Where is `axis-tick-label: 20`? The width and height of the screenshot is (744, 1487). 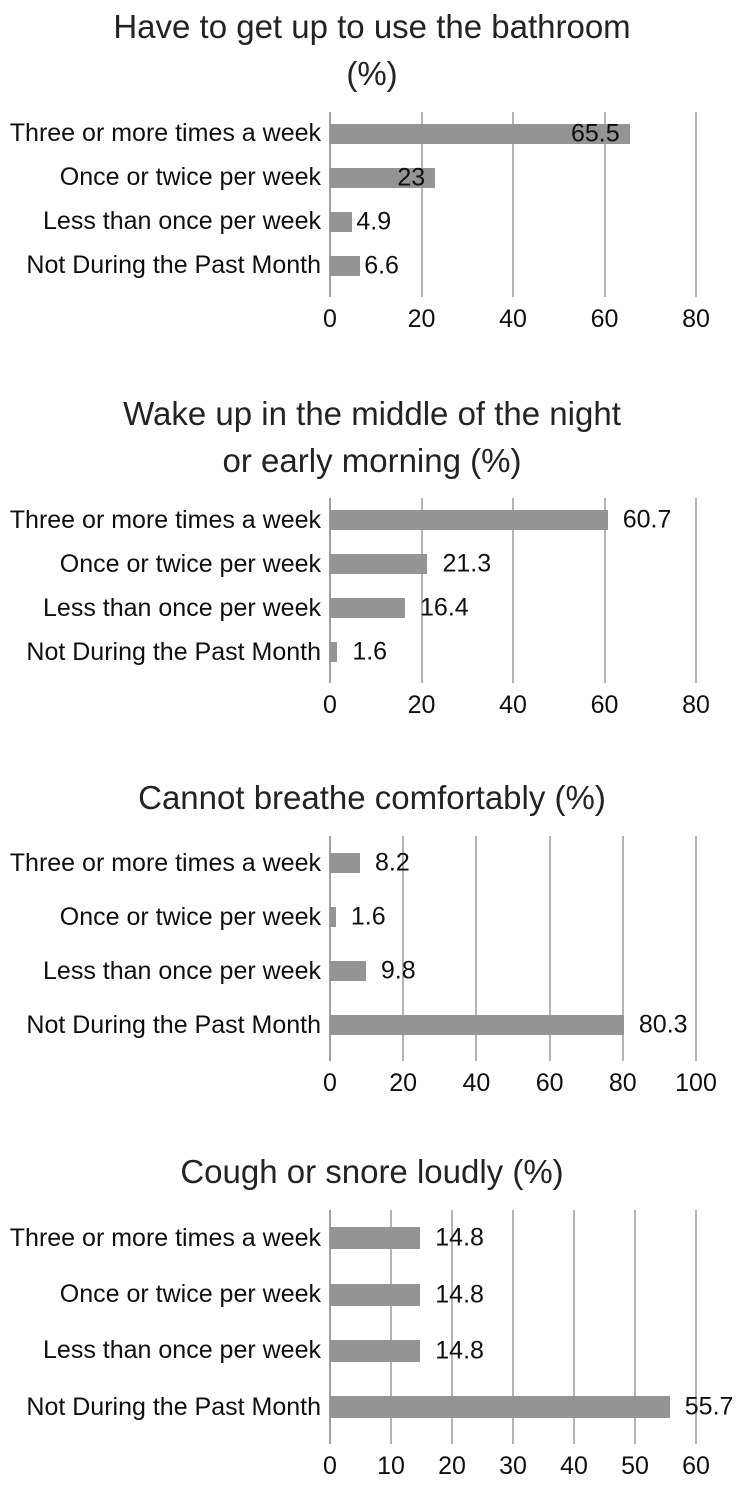 axis-tick-label: 20 is located at coordinates (452, 1466).